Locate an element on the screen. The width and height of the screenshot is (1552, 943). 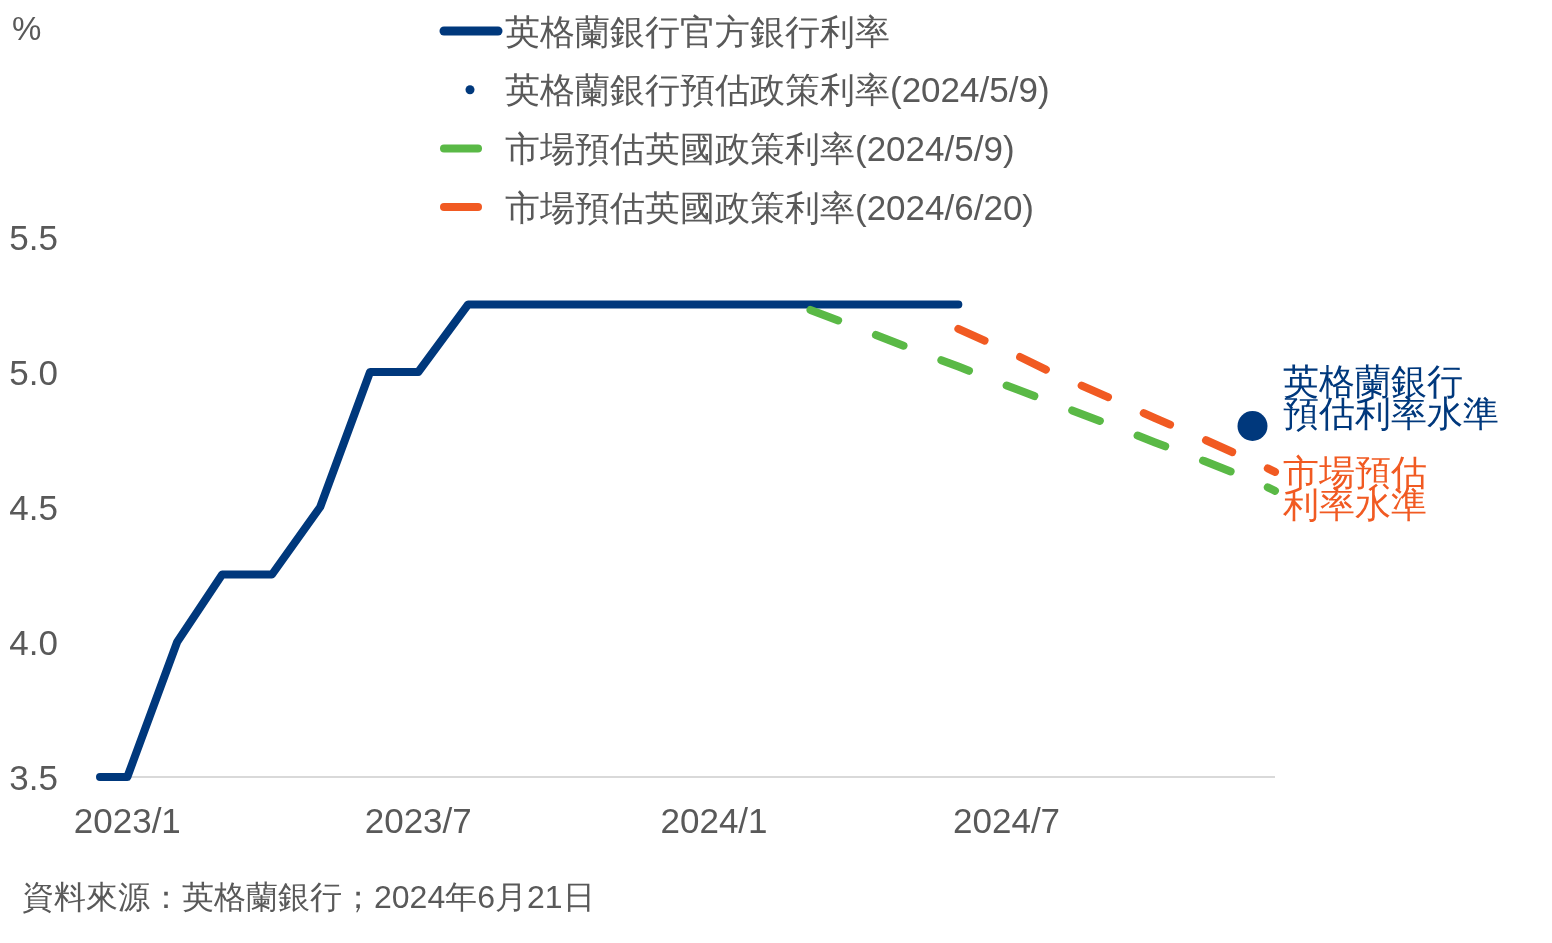
legend-label: 英格蘭銀行官方銀行利率 is located at coordinates (697, 31).